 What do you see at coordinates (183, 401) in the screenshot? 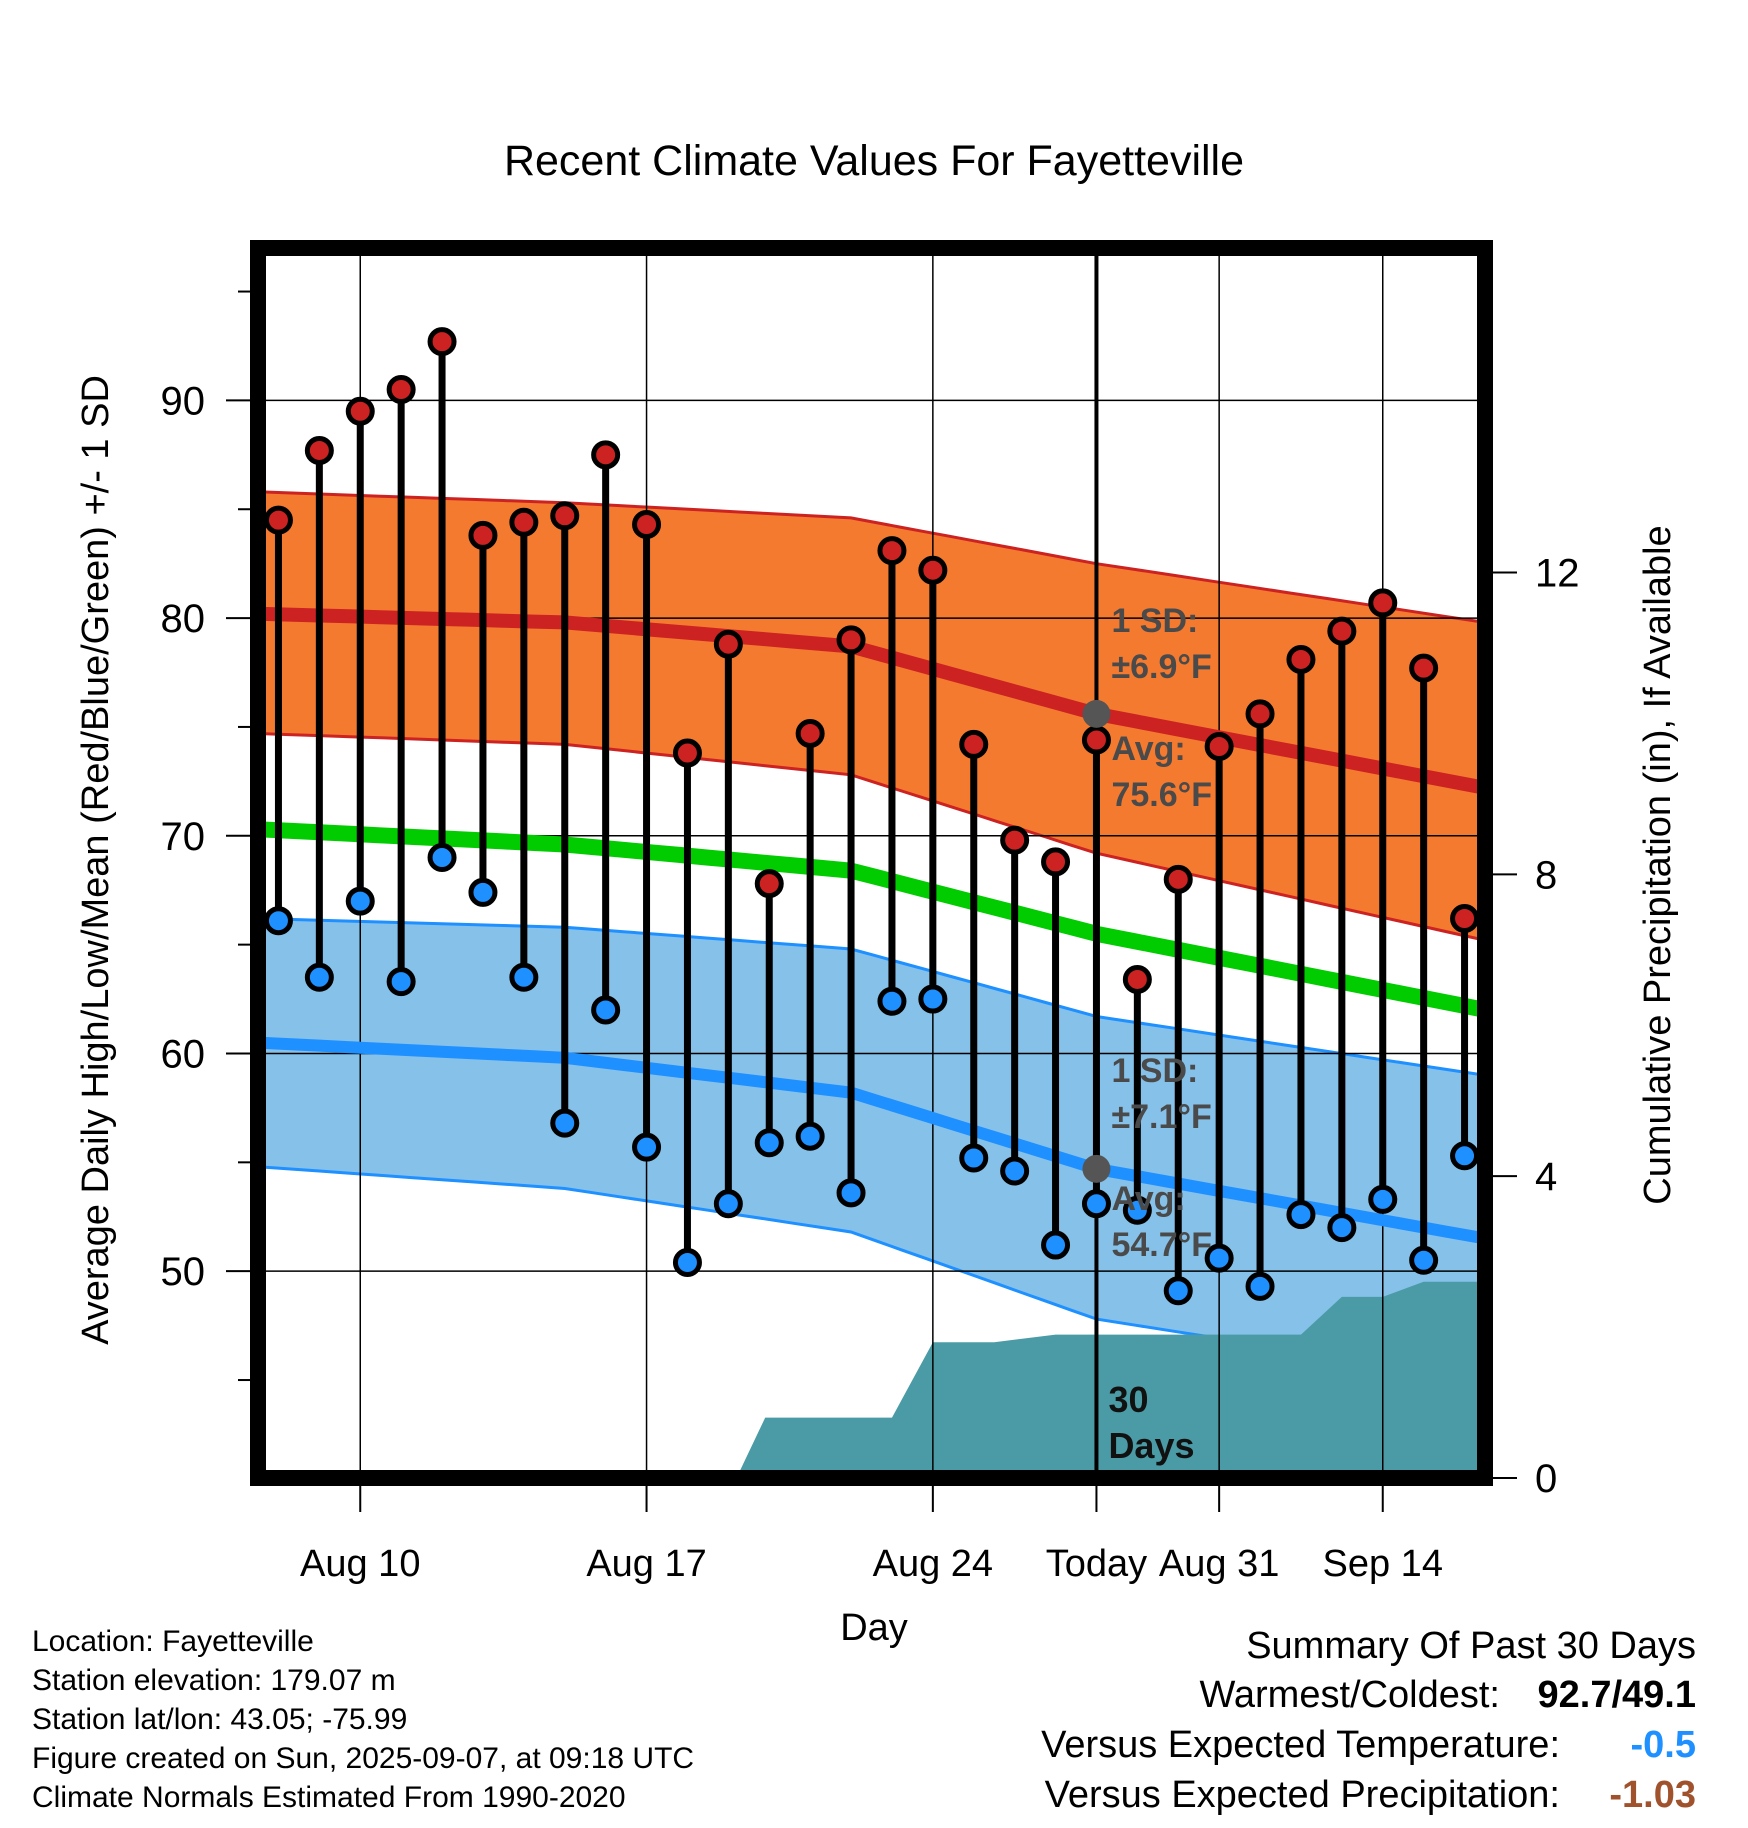
I see `y-tick-label: 90` at bounding box center [183, 401].